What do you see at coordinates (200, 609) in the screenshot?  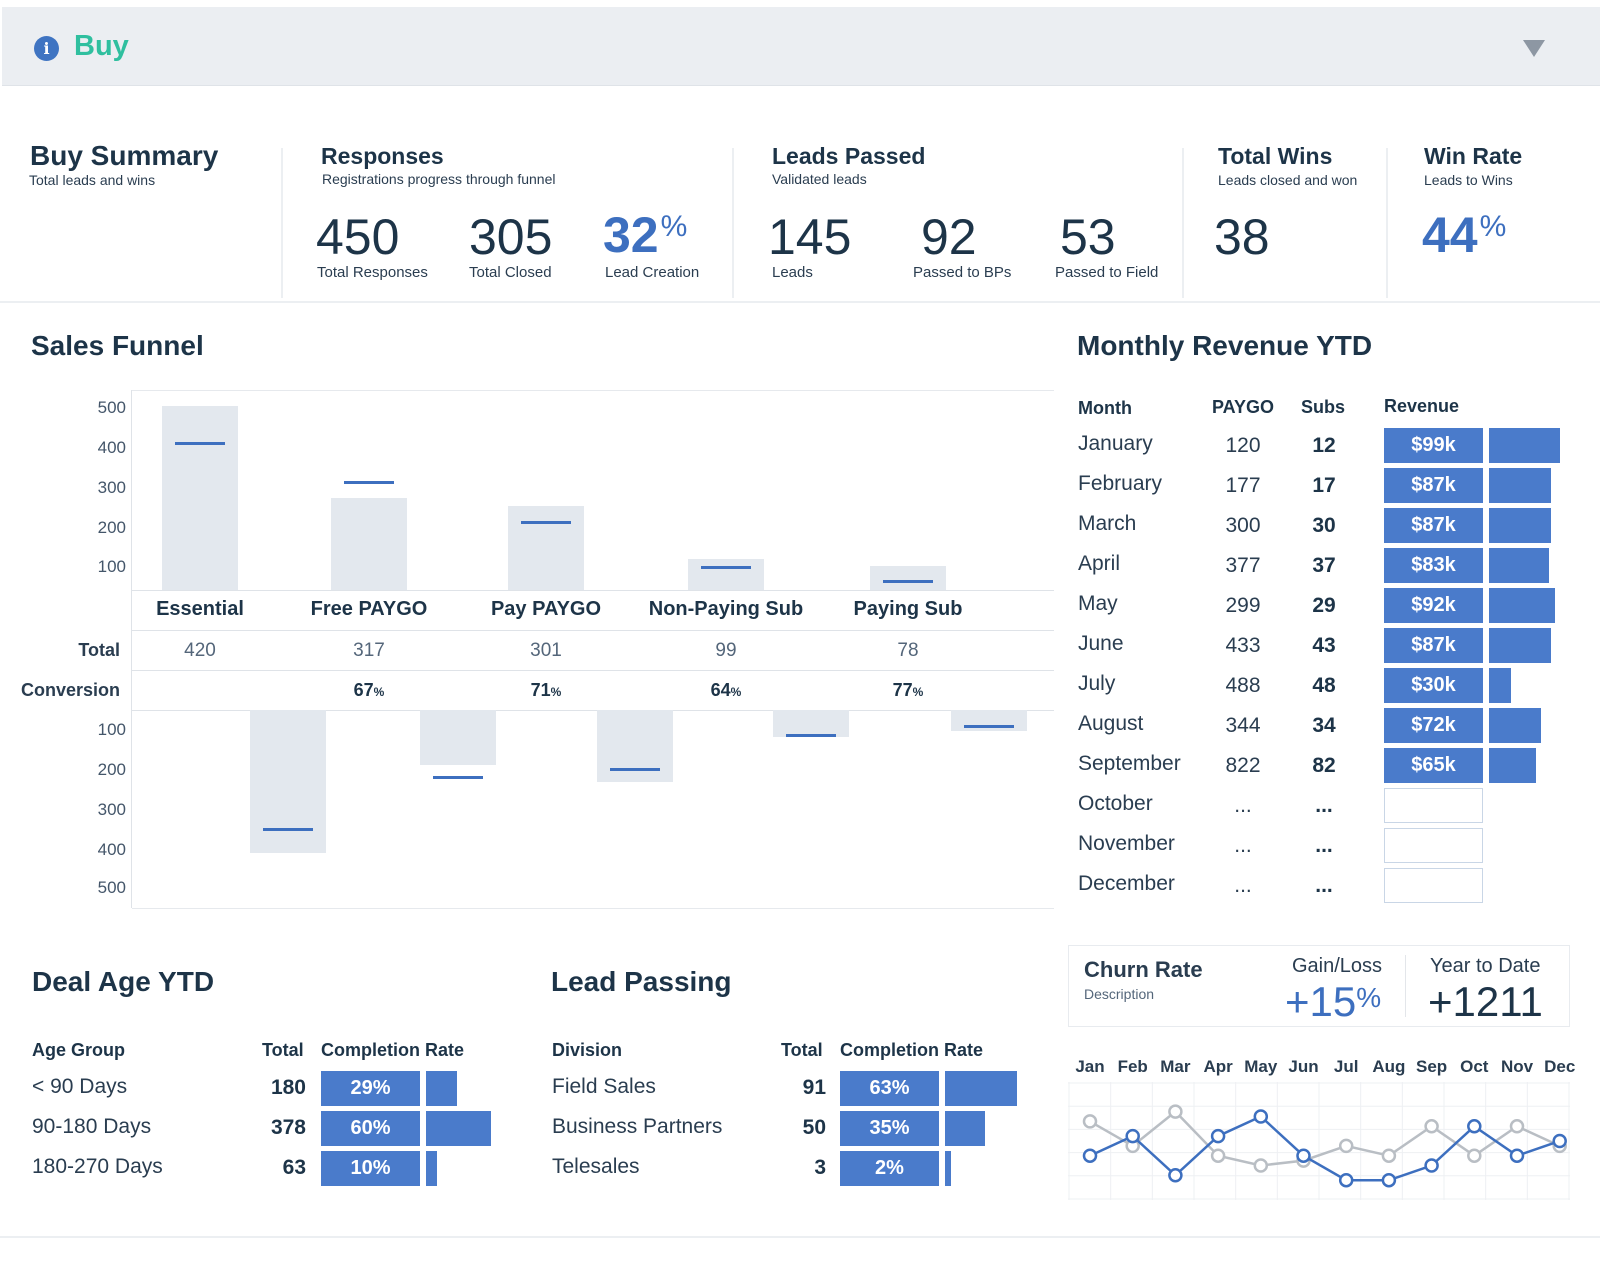 I see `funnel-stage-label: Essential` at bounding box center [200, 609].